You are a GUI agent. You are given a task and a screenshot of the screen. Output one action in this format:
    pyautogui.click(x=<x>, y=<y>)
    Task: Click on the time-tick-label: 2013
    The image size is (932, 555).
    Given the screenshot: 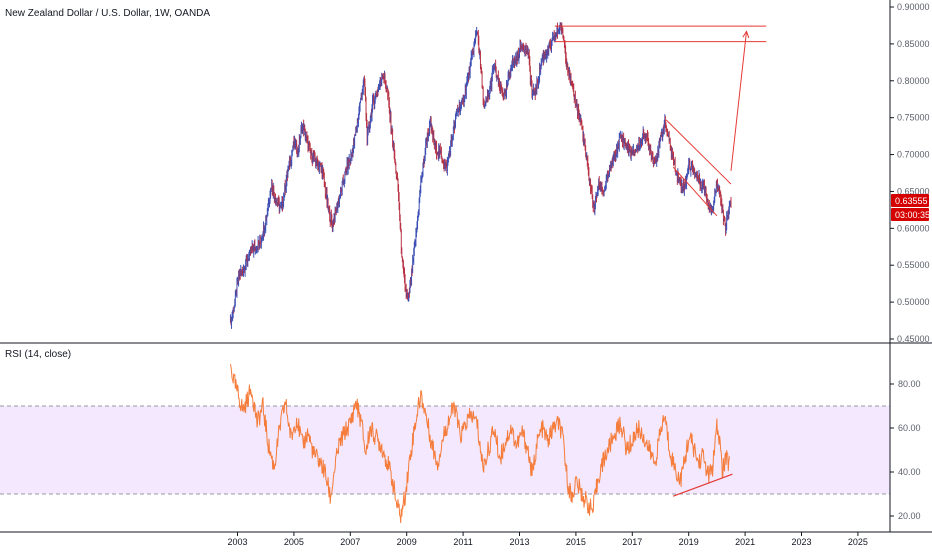 What is the action you would take?
    pyautogui.click(x=519, y=542)
    